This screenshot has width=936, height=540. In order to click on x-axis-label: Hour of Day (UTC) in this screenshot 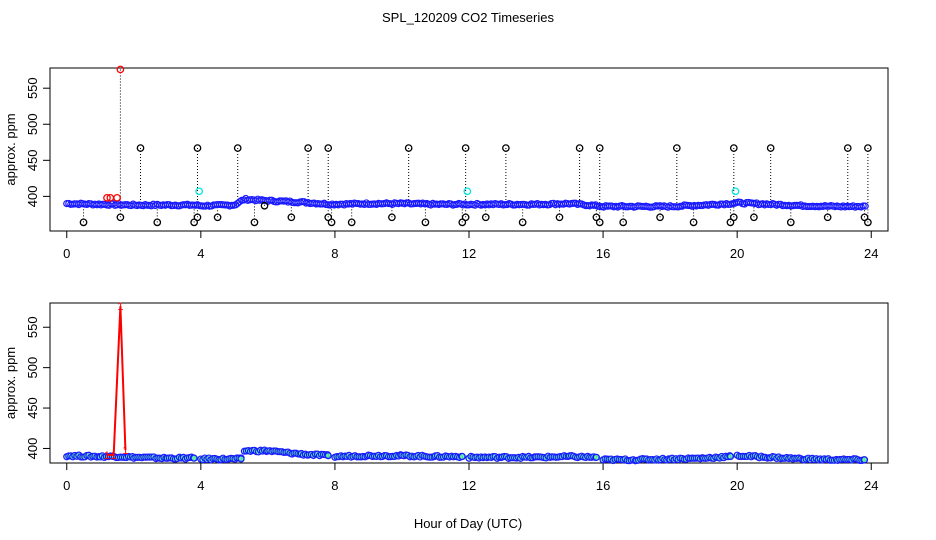, I will do `click(468, 523)`.